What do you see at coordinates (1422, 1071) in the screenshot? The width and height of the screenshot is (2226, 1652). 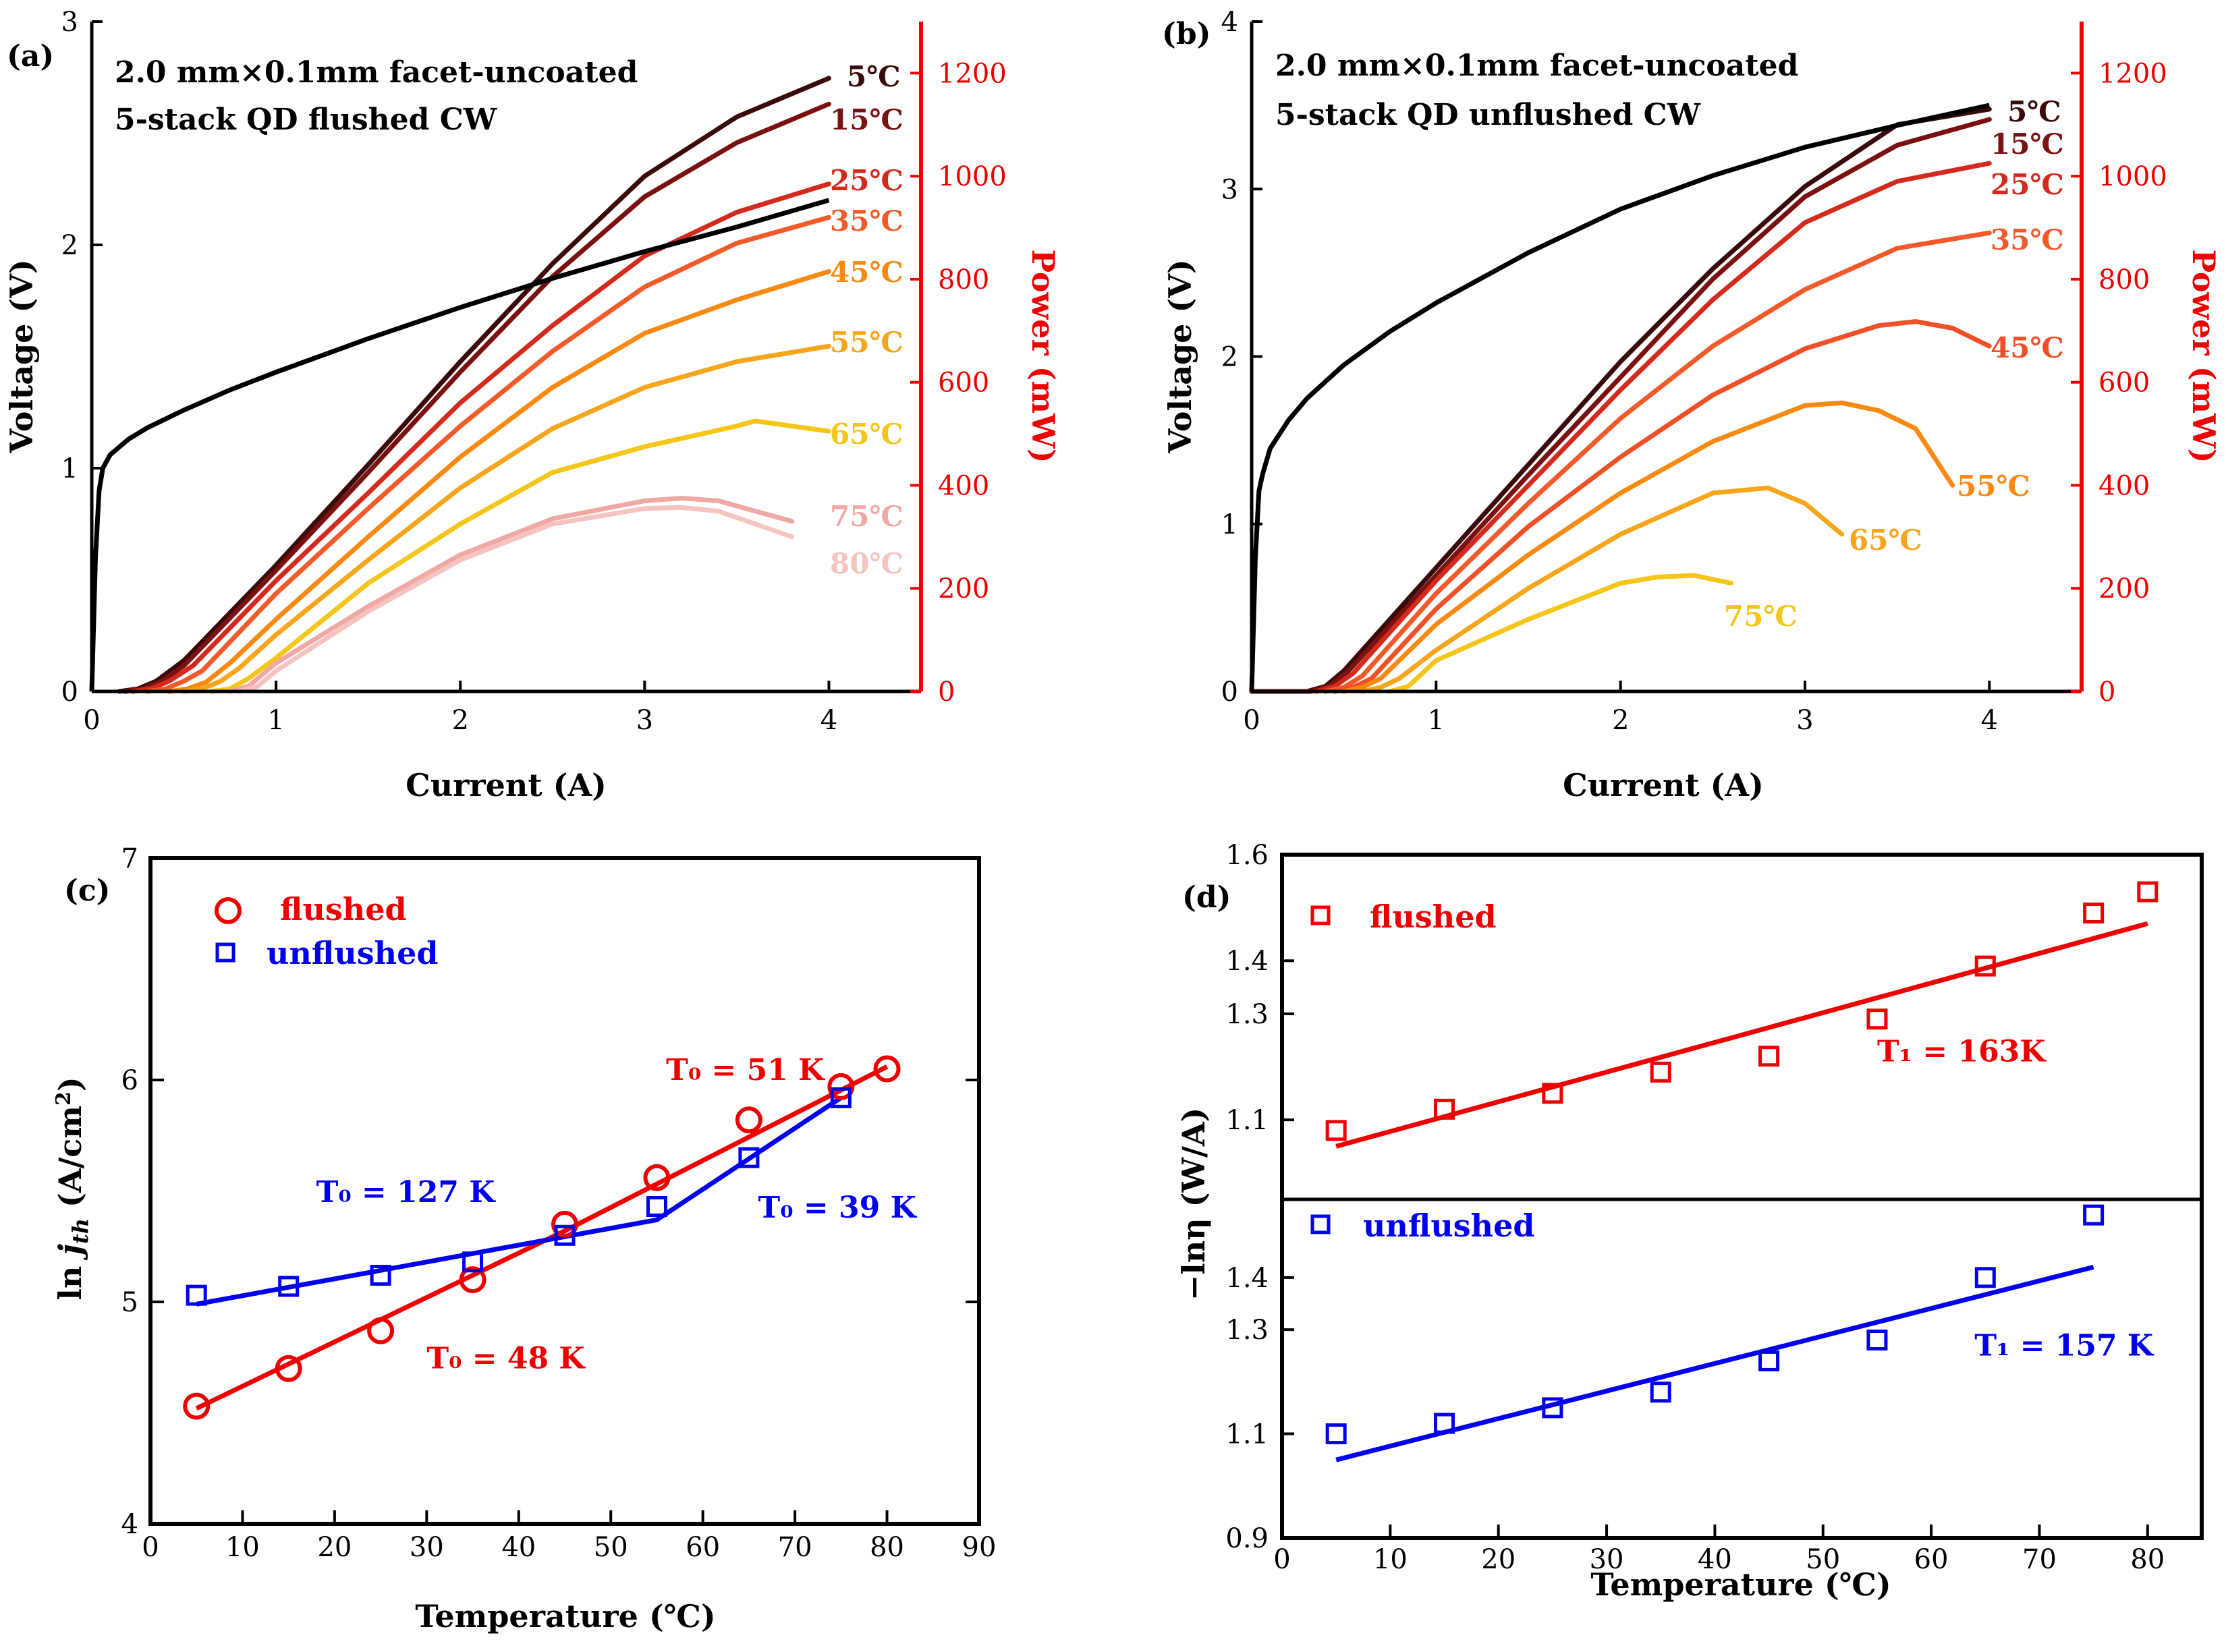 I see `panel-d-legend: flushed unflushed` at bounding box center [1422, 1071].